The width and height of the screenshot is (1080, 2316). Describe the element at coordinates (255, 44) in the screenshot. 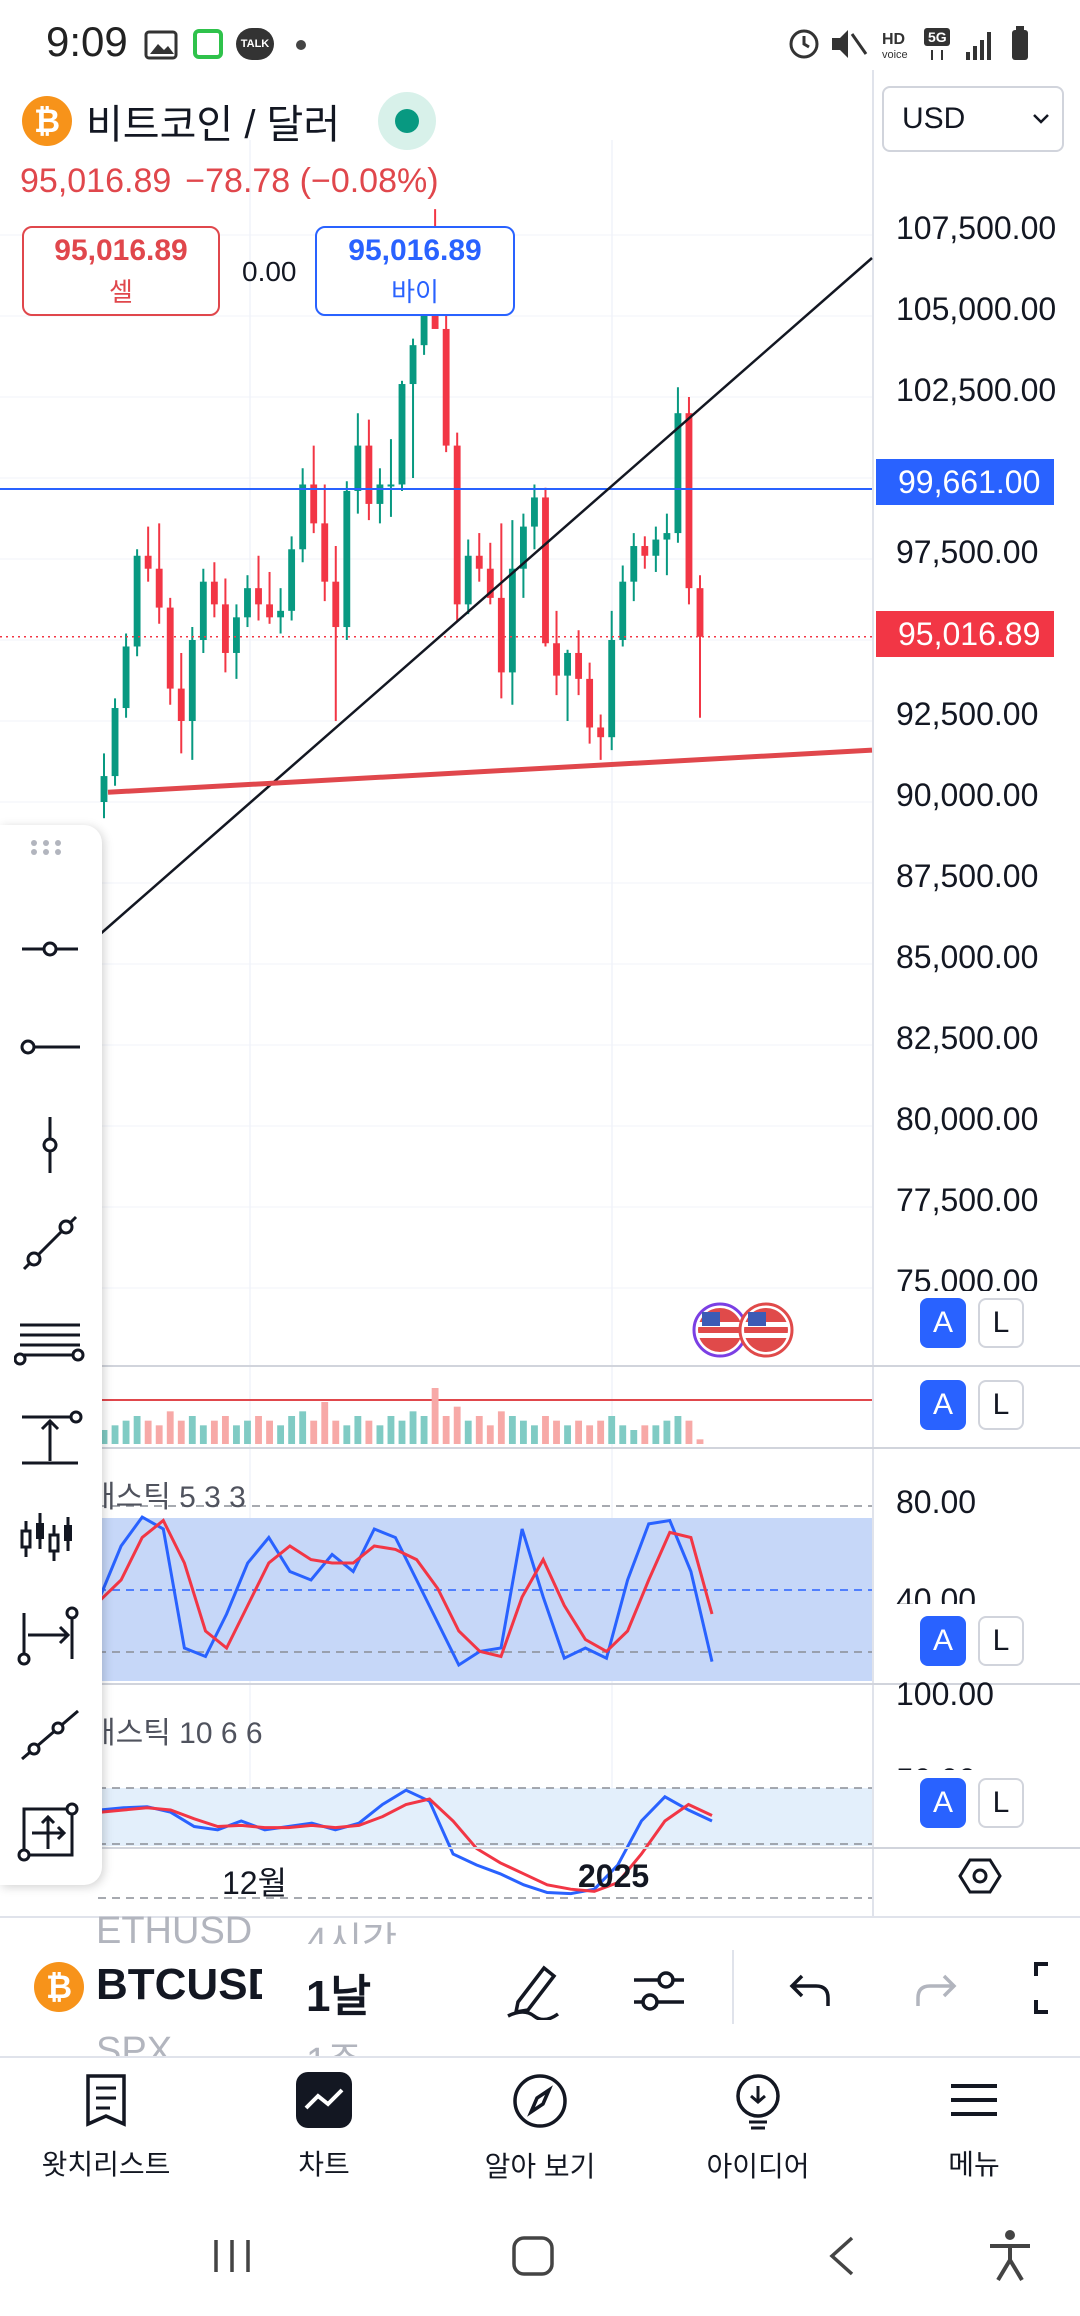

I see `talk-icon: TALK` at that location.